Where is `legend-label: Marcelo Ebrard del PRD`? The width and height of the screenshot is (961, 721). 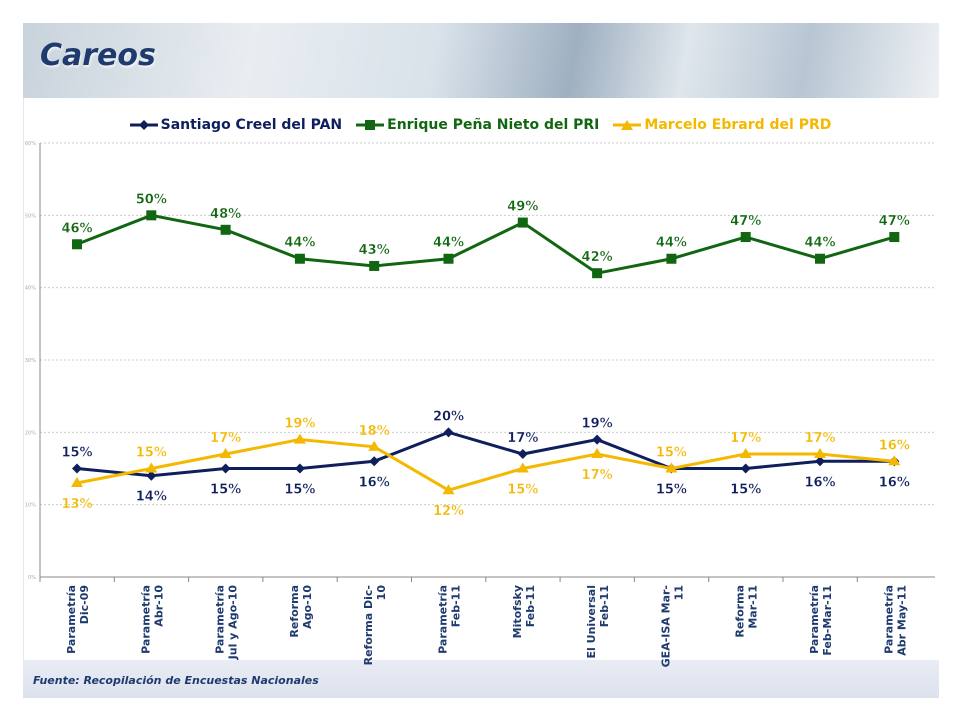 legend-label: Marcelo Ebrard del PRD is located at coordinates (738, 125).